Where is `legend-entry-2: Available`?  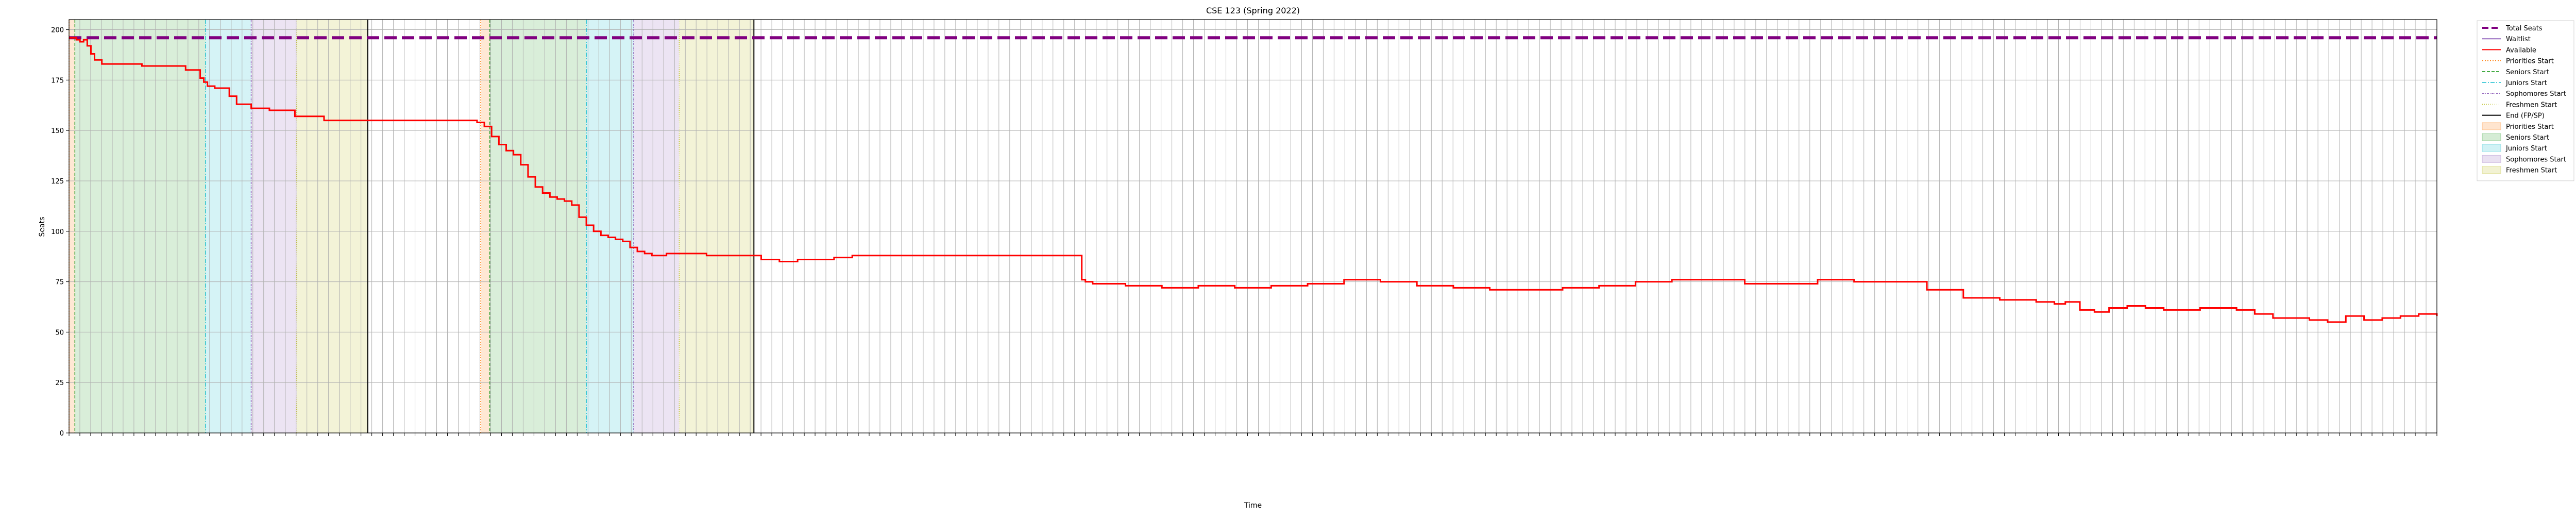
legend-entry-2: Available is located at coordinates (2509, 50).